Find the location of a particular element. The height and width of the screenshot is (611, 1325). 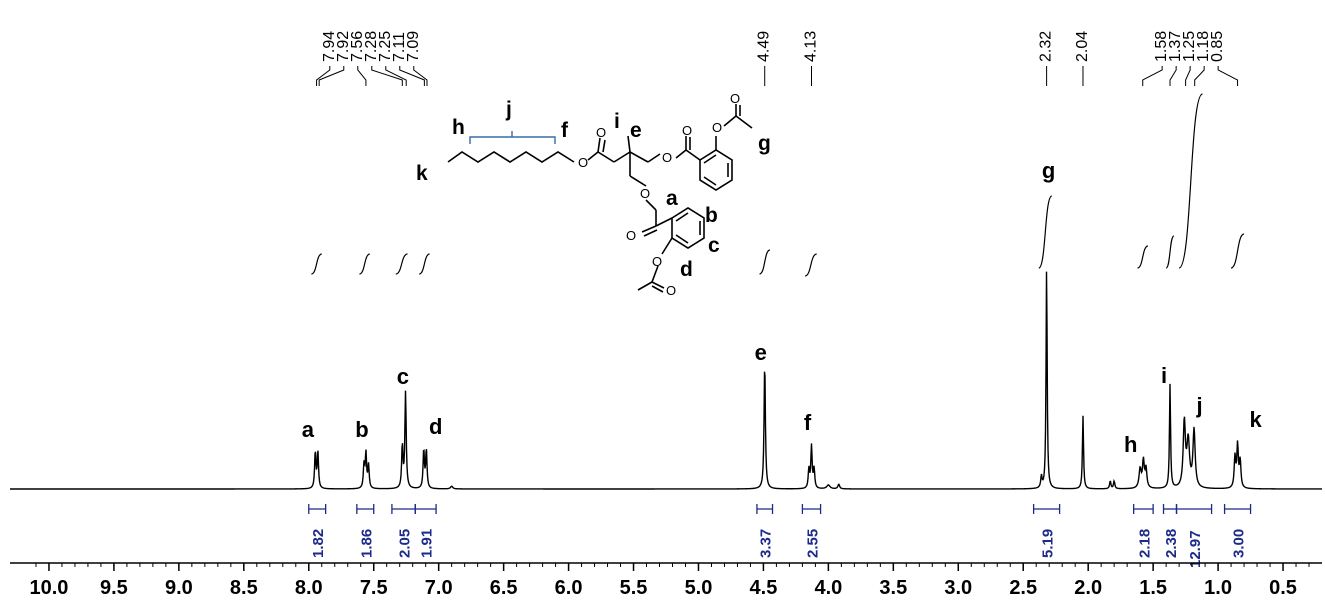

x-tick-label: 8.0 is located at coordinates (309, 588).